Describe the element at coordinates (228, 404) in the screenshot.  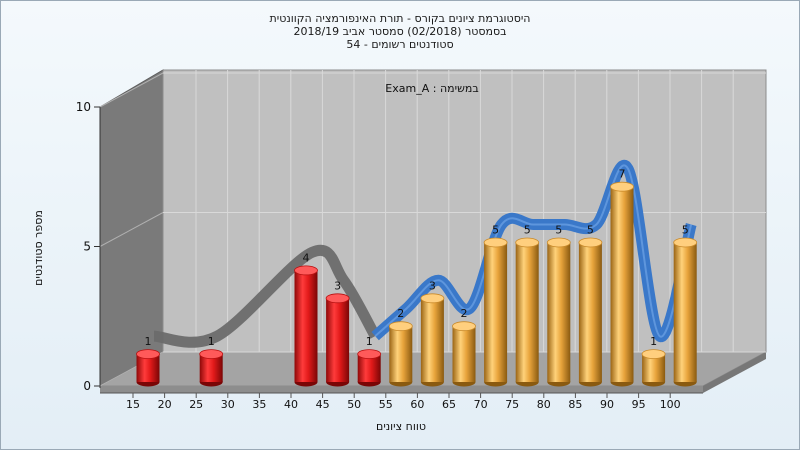
I see `x-tick-label: 30` at that location.